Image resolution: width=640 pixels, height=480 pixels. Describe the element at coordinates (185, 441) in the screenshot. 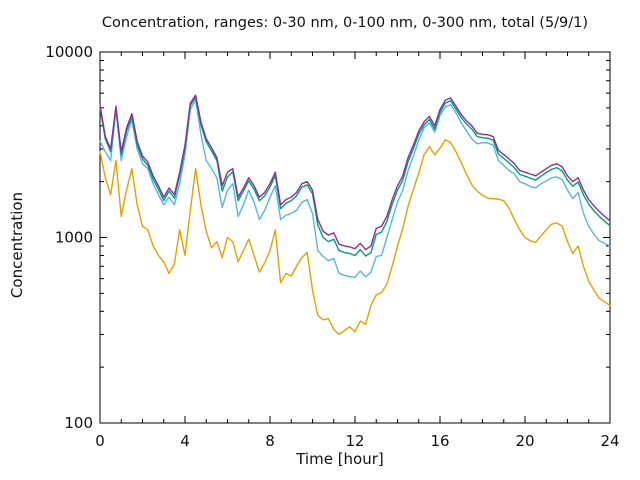

I see `x-tick-label: 4` at that location.